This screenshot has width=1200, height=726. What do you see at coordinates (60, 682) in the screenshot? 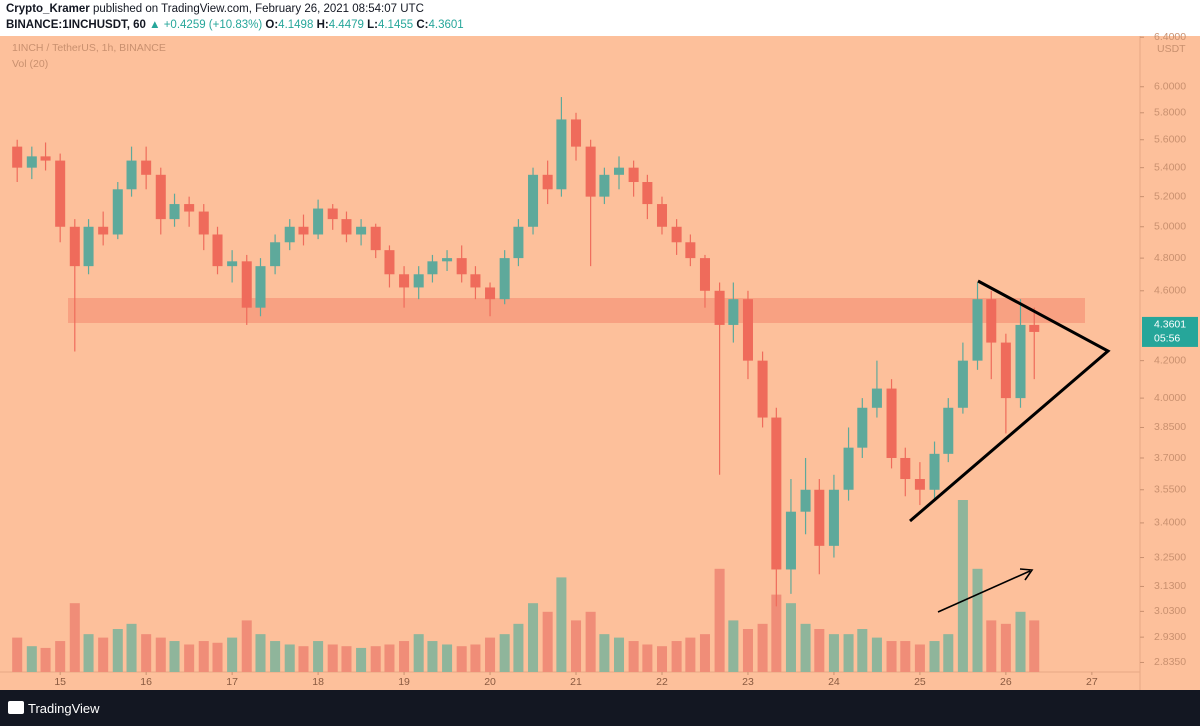
I see `x-tick-label: 15` at bounding box center [60, 682].